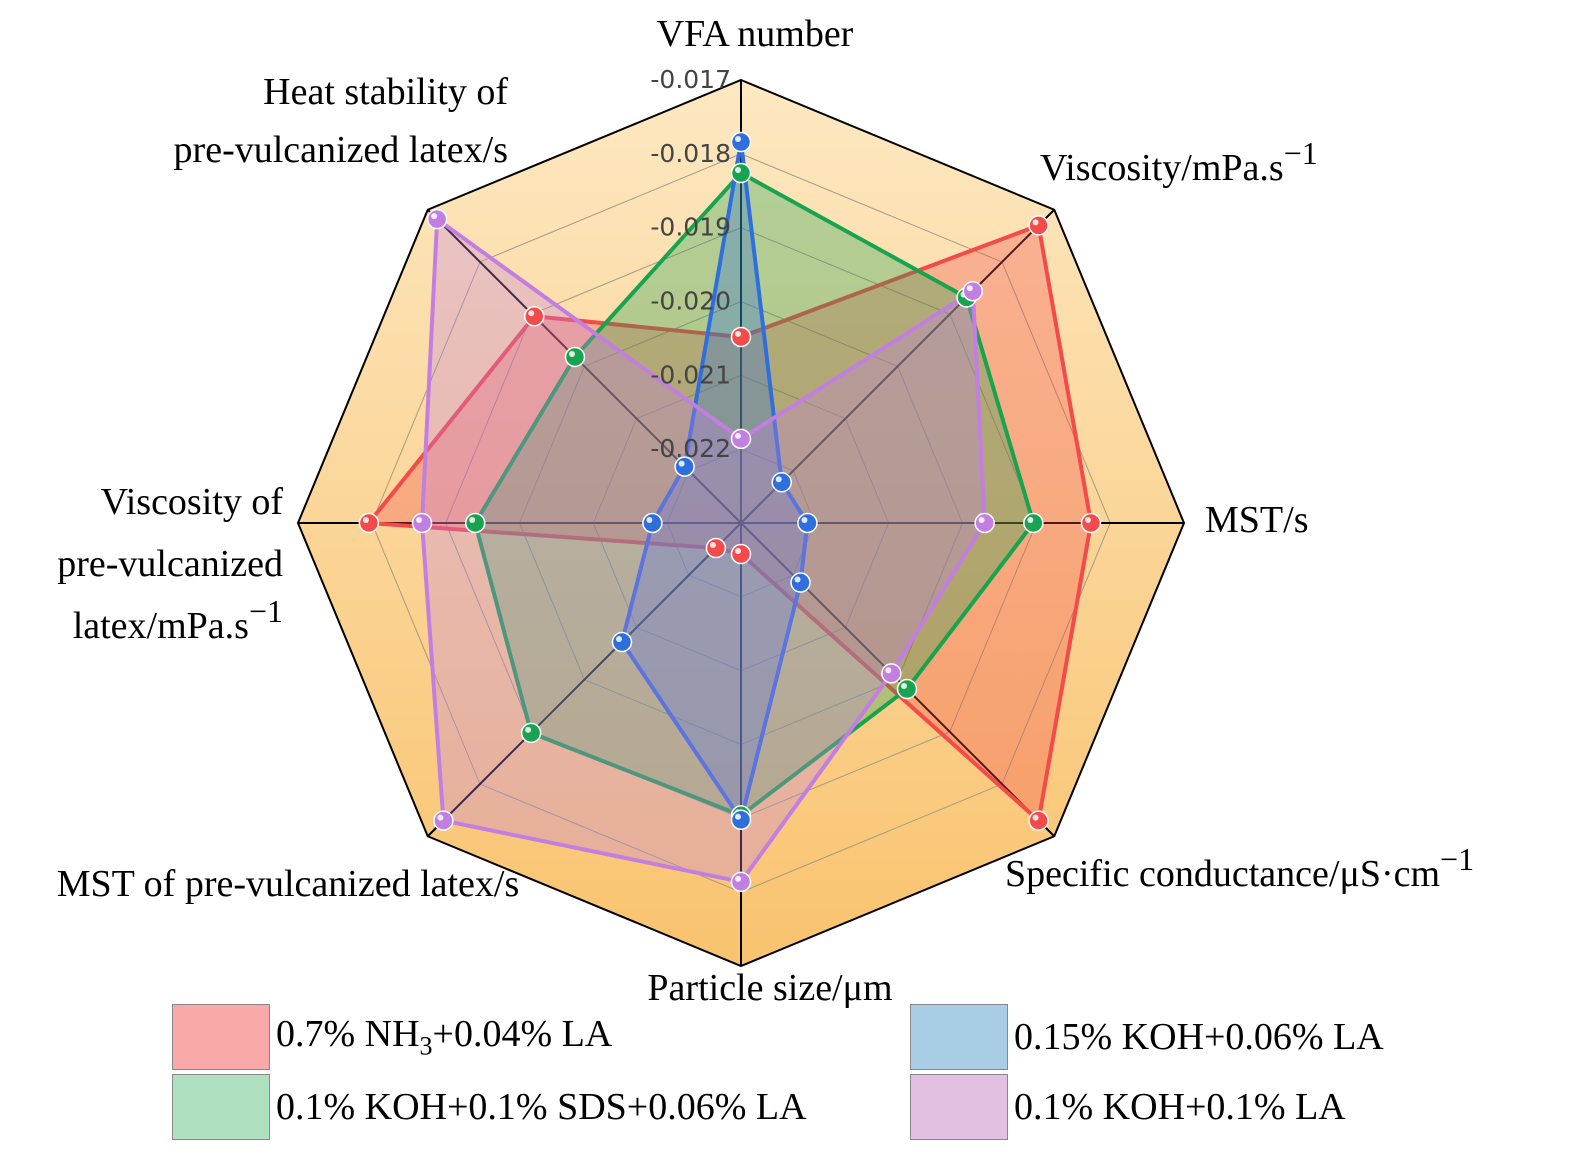 Image resolution: width=1588 pixels, height=1161 pixels. Describe the element at coordinates (221, 1037) in the screenshot. I see `legend-swatch-nh3` at that location.